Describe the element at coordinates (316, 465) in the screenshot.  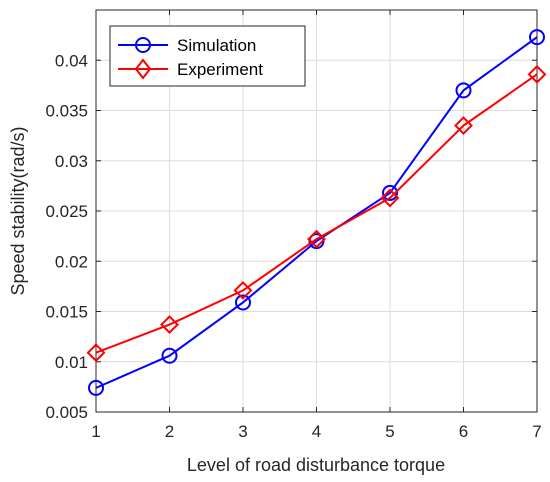
I see `x-axis-label: Level of road disturbance torque` at that location.